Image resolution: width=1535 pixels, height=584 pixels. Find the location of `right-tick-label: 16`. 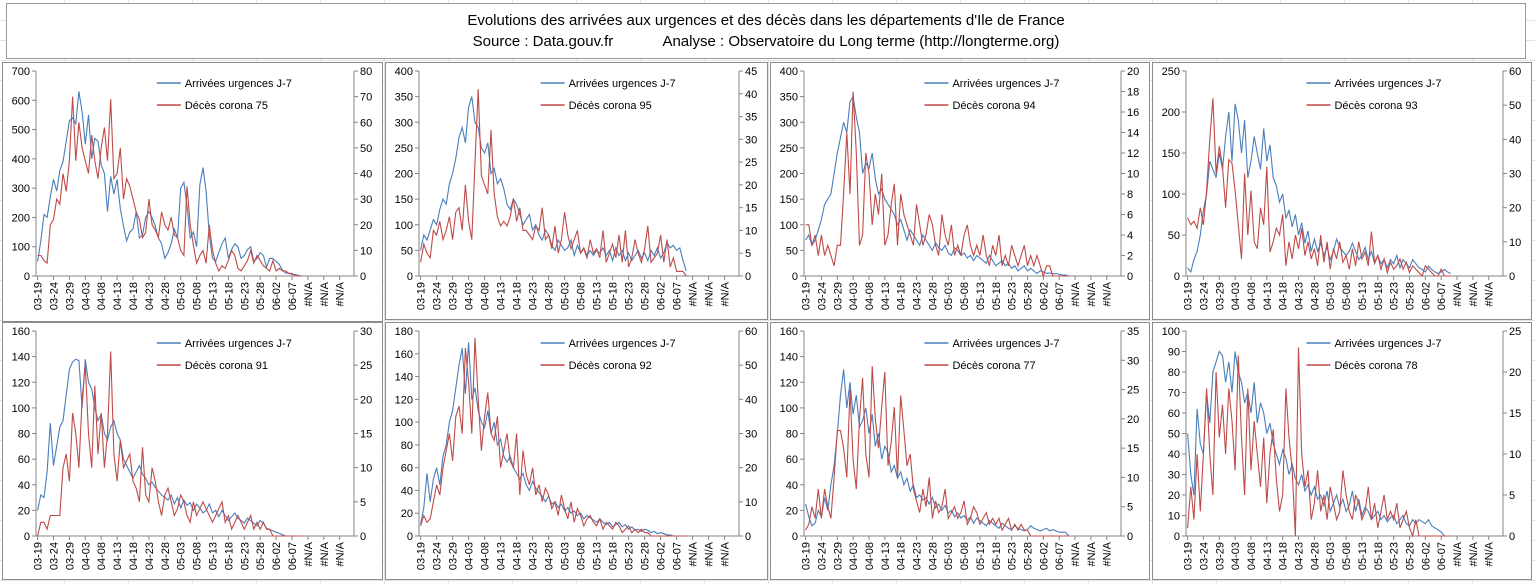

right-tick-label: 16 is located at coordinates (1133, 113).